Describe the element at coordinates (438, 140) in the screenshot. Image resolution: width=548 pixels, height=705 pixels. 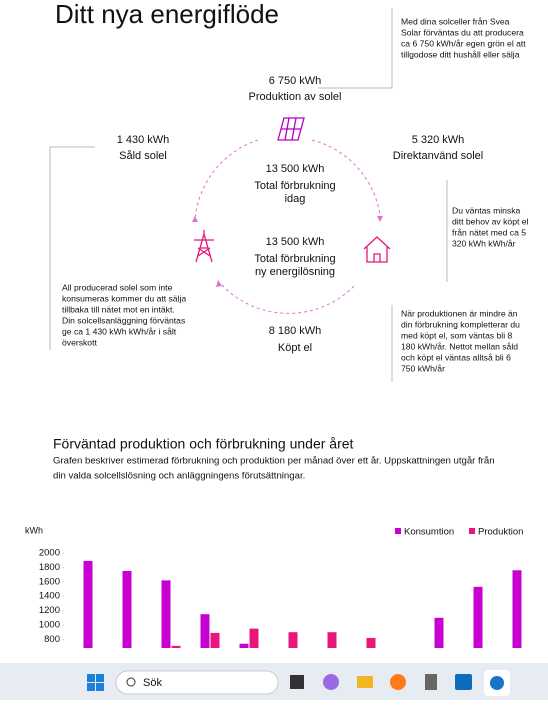
I see `direct-value: 5 320 kWh` at that location.